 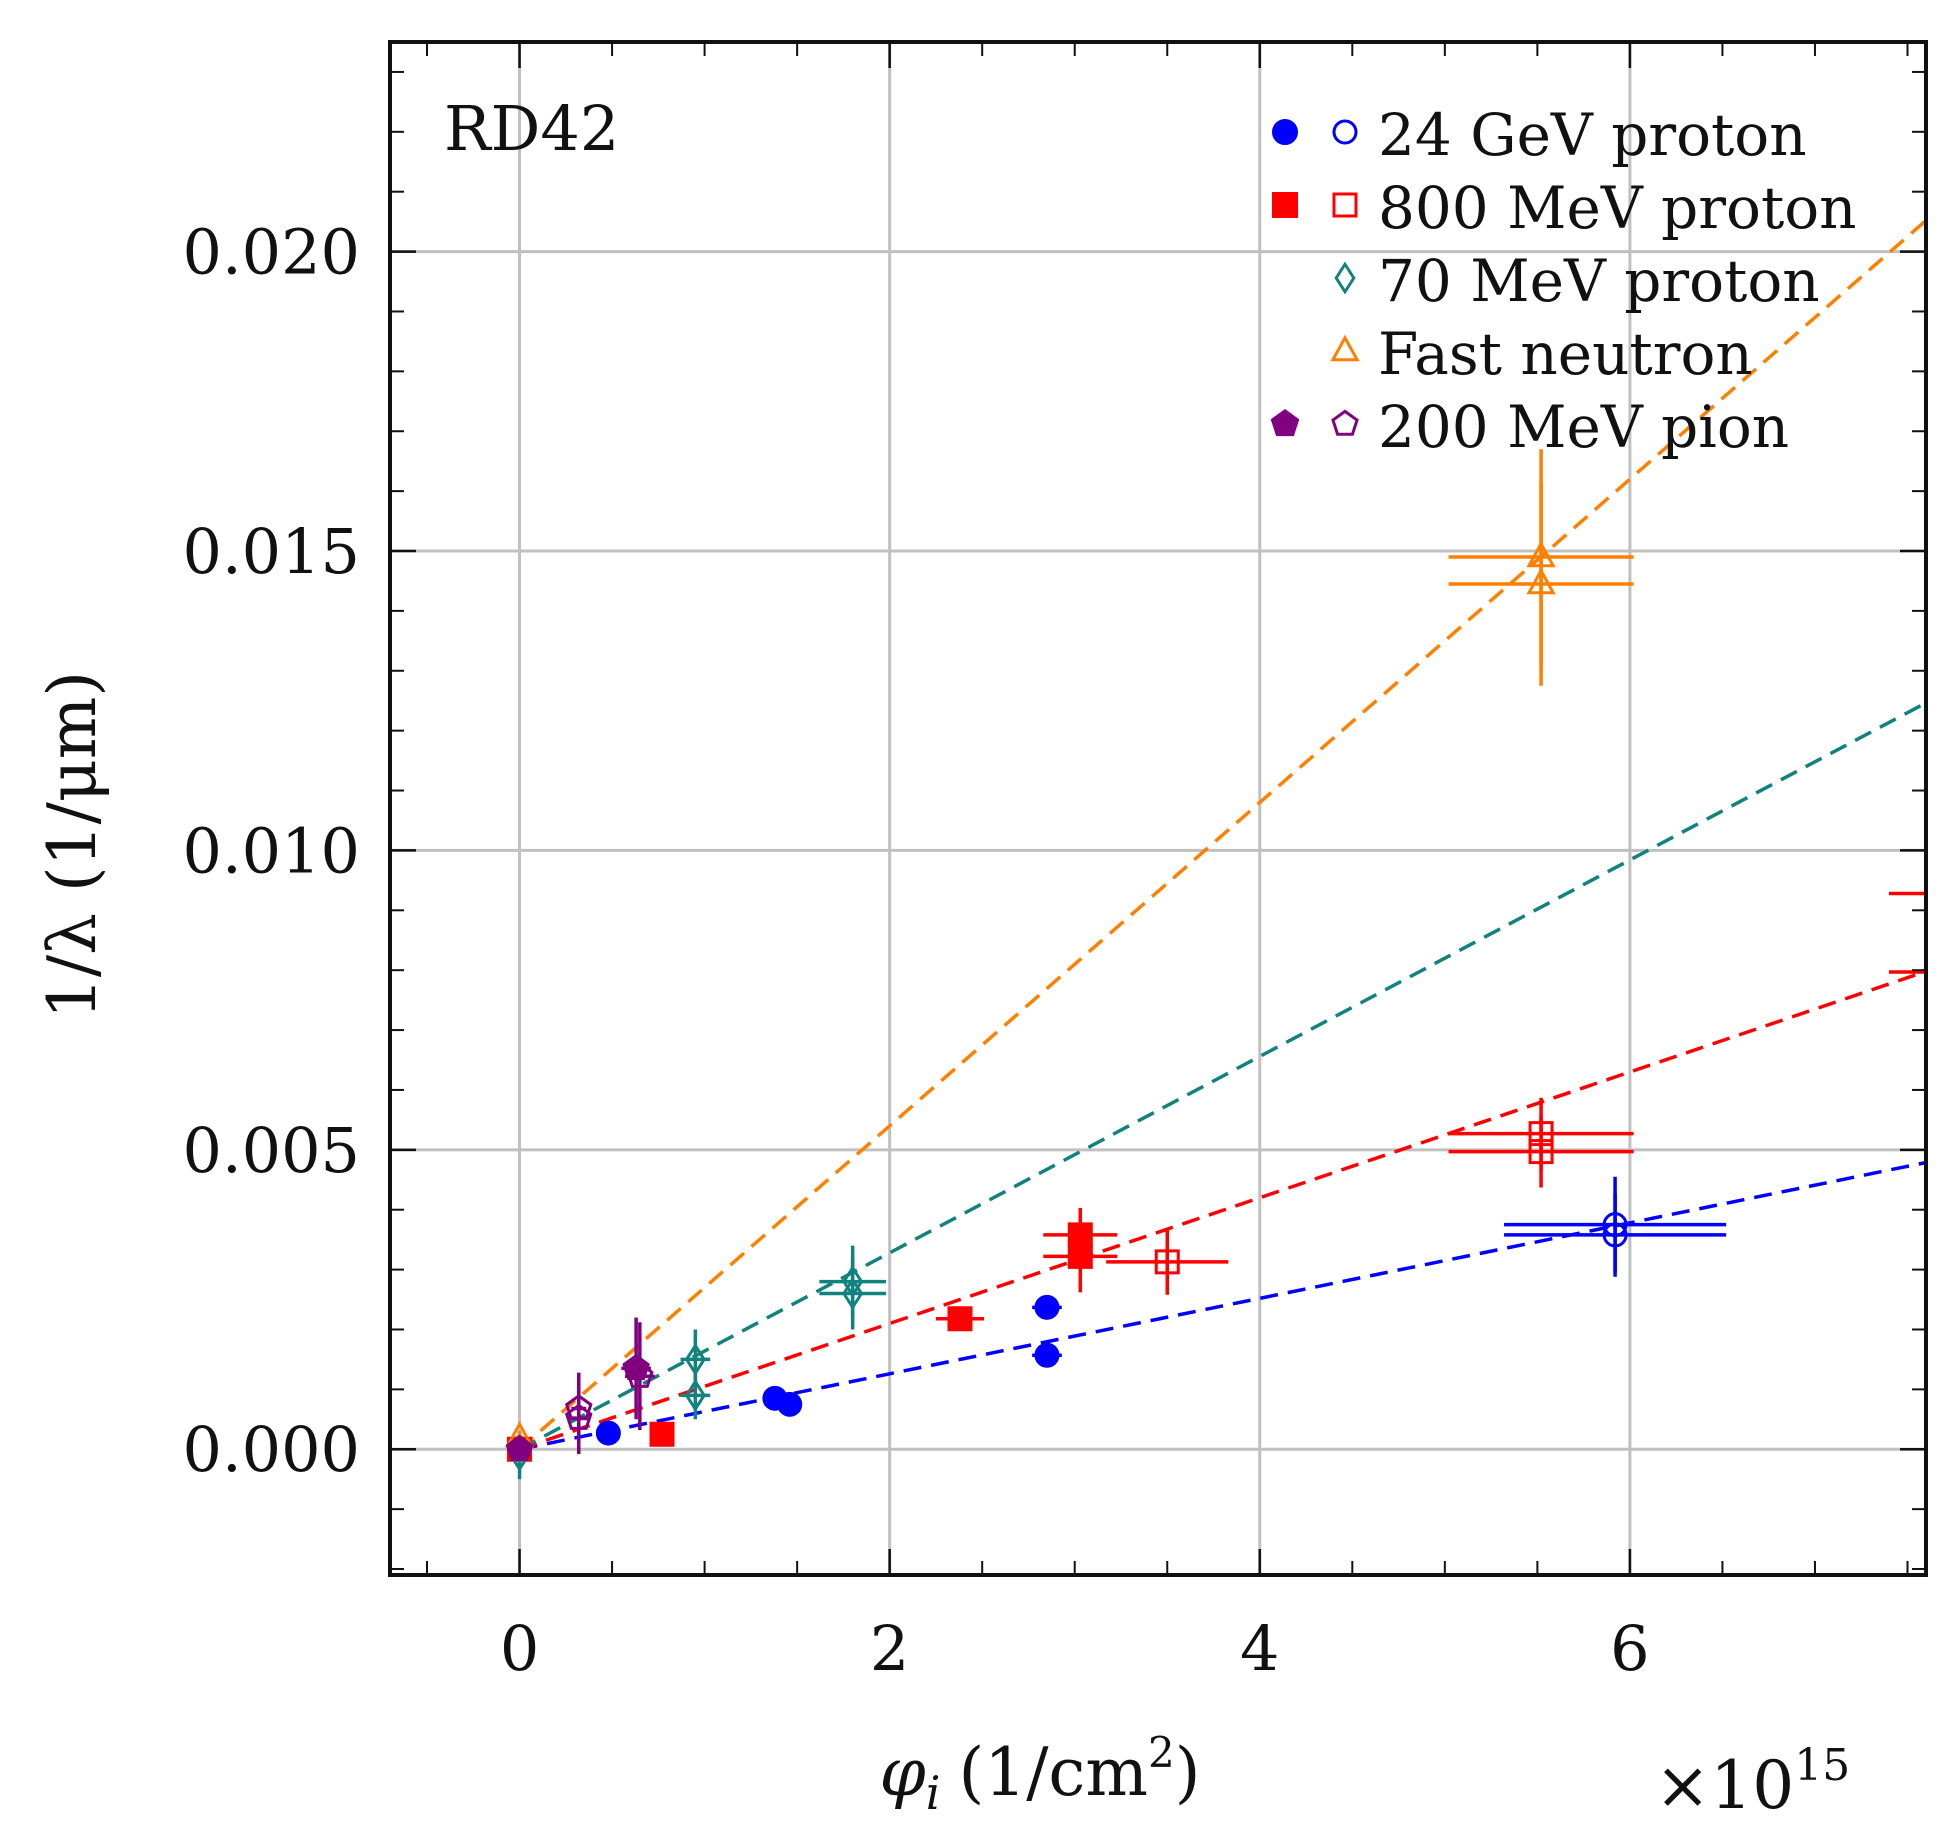 What do you see at coordinates (1161, 1752) in the screenshot?
I see `x-axis-unit-sup: 2` at bounding box center [1161, 1752].